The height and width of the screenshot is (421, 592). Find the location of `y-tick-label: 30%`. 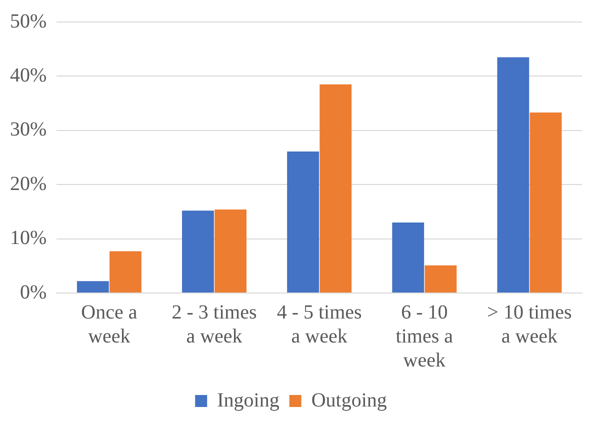

y-tick-label: 30% is located at coordinates (28, 129).